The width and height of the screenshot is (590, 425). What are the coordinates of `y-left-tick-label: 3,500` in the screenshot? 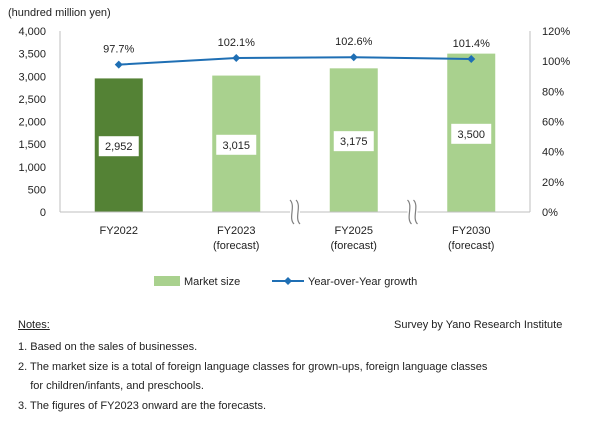 It's located at (32, 55).